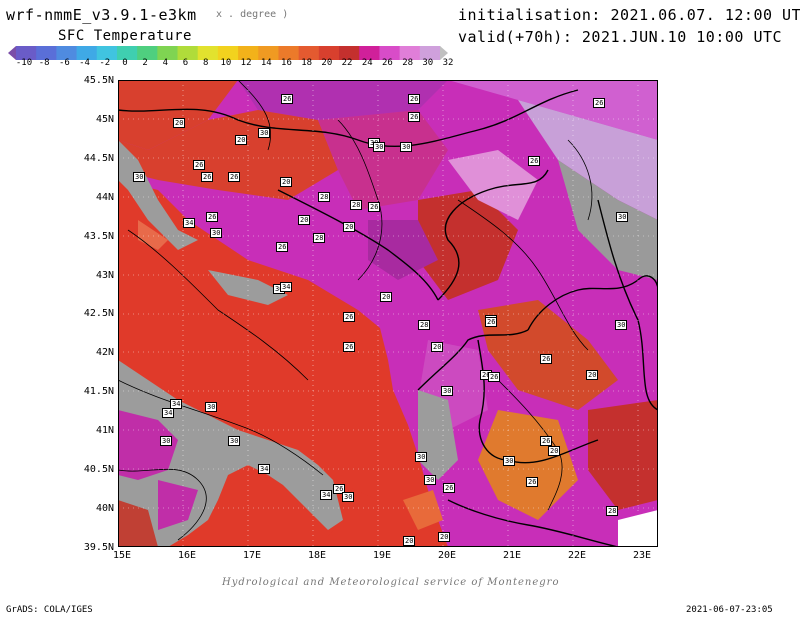 This screenshot has height=618, width=800. Describe the element at coordinates (382, 555) in the screenshot. I see `longitude-label: 19E` at that location.